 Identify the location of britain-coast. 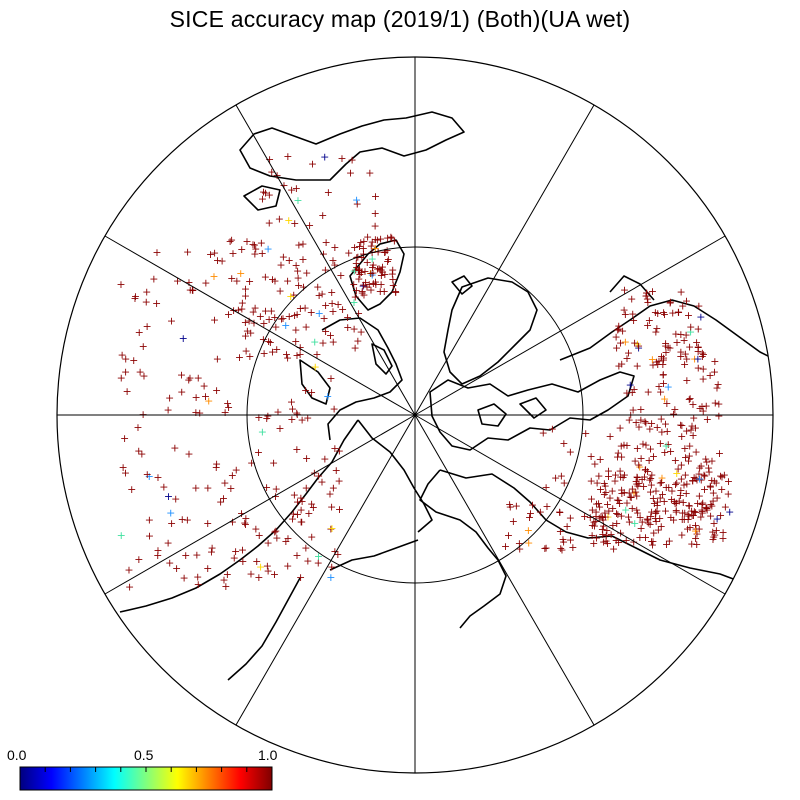
(262, 198).